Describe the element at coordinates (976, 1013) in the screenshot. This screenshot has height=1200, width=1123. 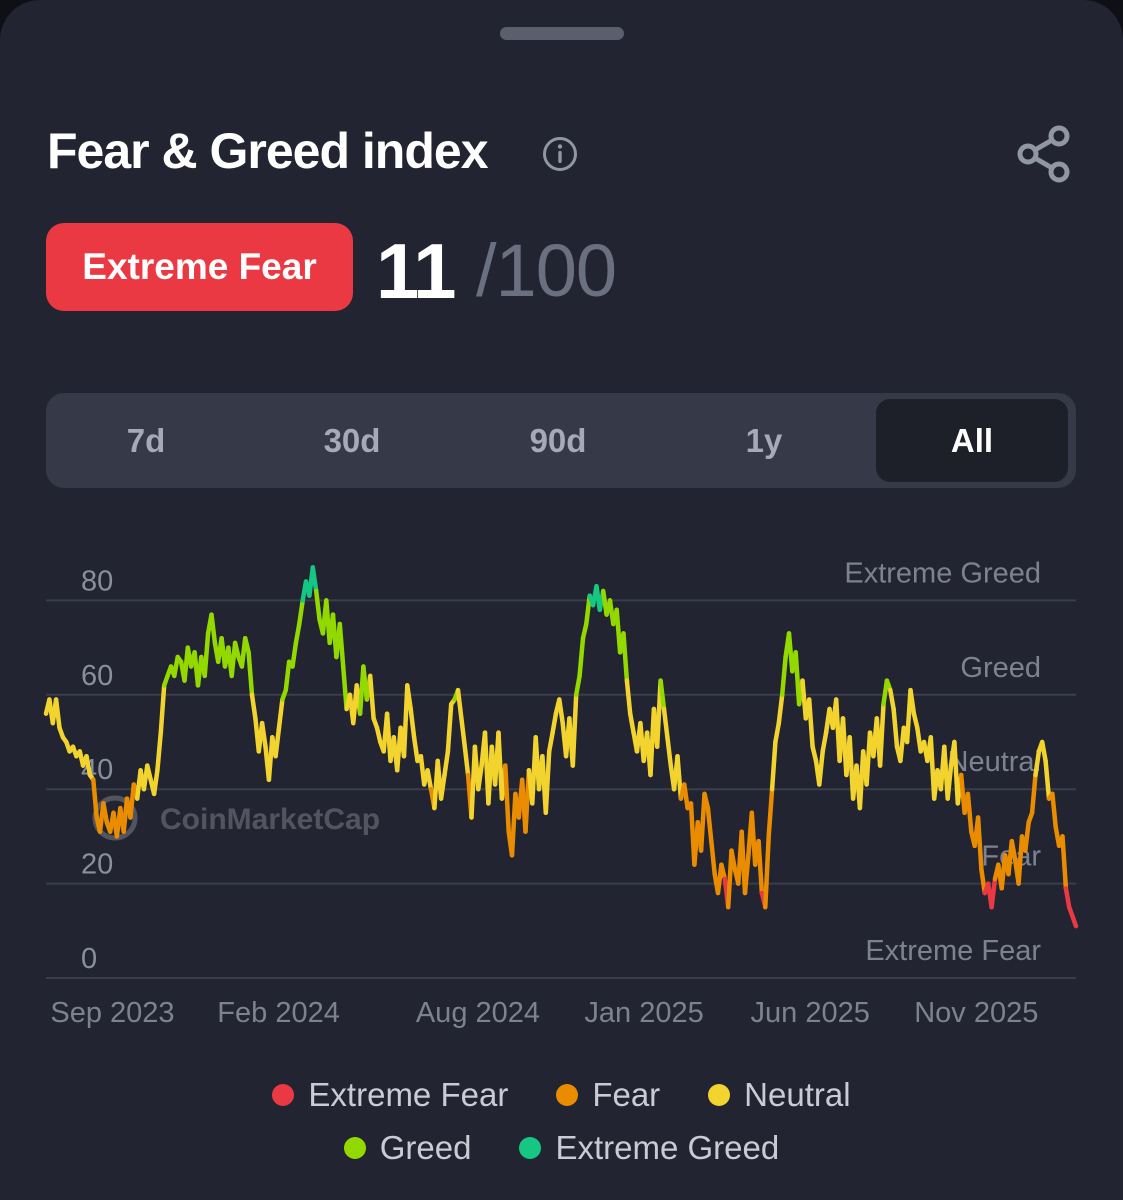
I see `x-tick-label: Nov 2025` at that location.